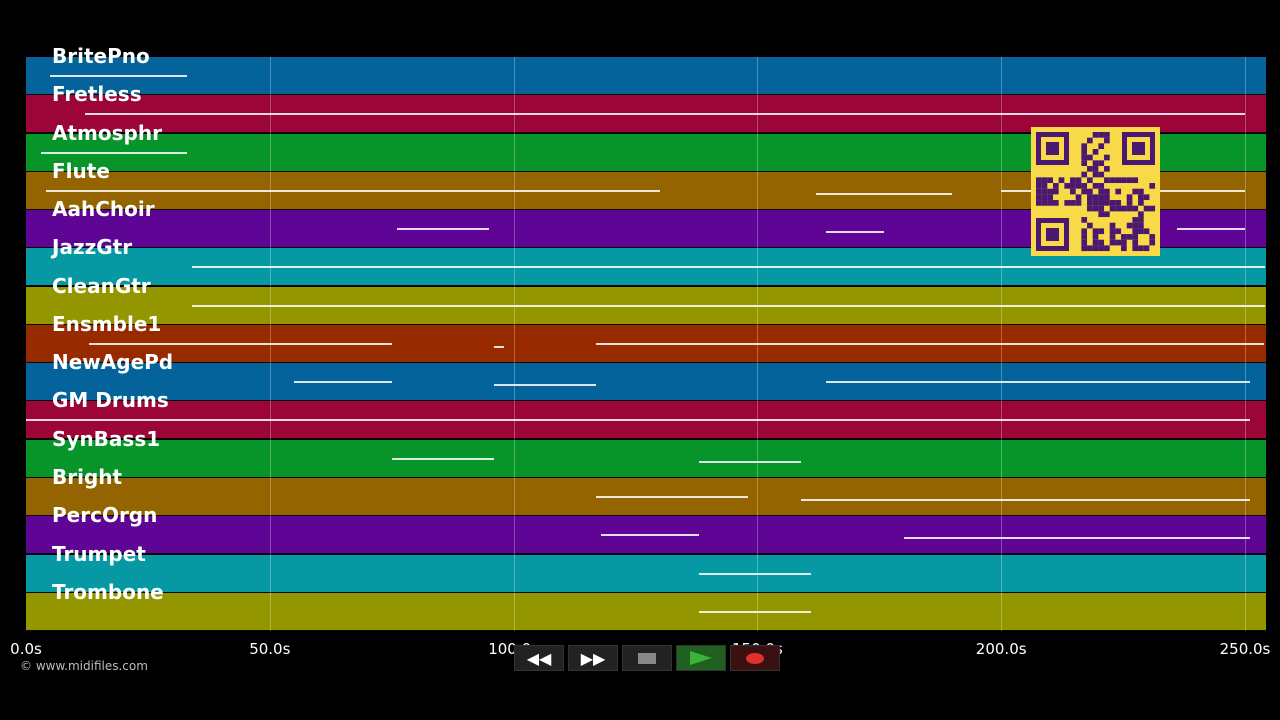 The width and height of the screenshot is (1280, 720). Describe the element at coordinates (107, 132) in the screenshot. I see `track-label: Atmosphr` at that location.